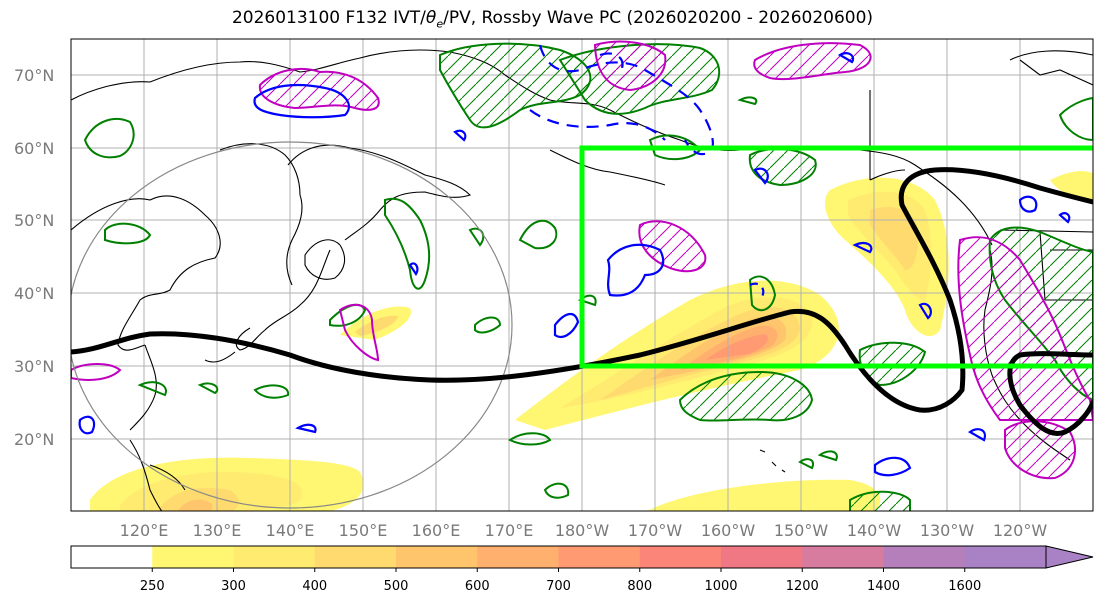 The height and width of the screenshot is (606, 1105). Describe the element at coordinates (363, 530) in the screenshot. I see `lon-label-150e: 150°E` at that location.